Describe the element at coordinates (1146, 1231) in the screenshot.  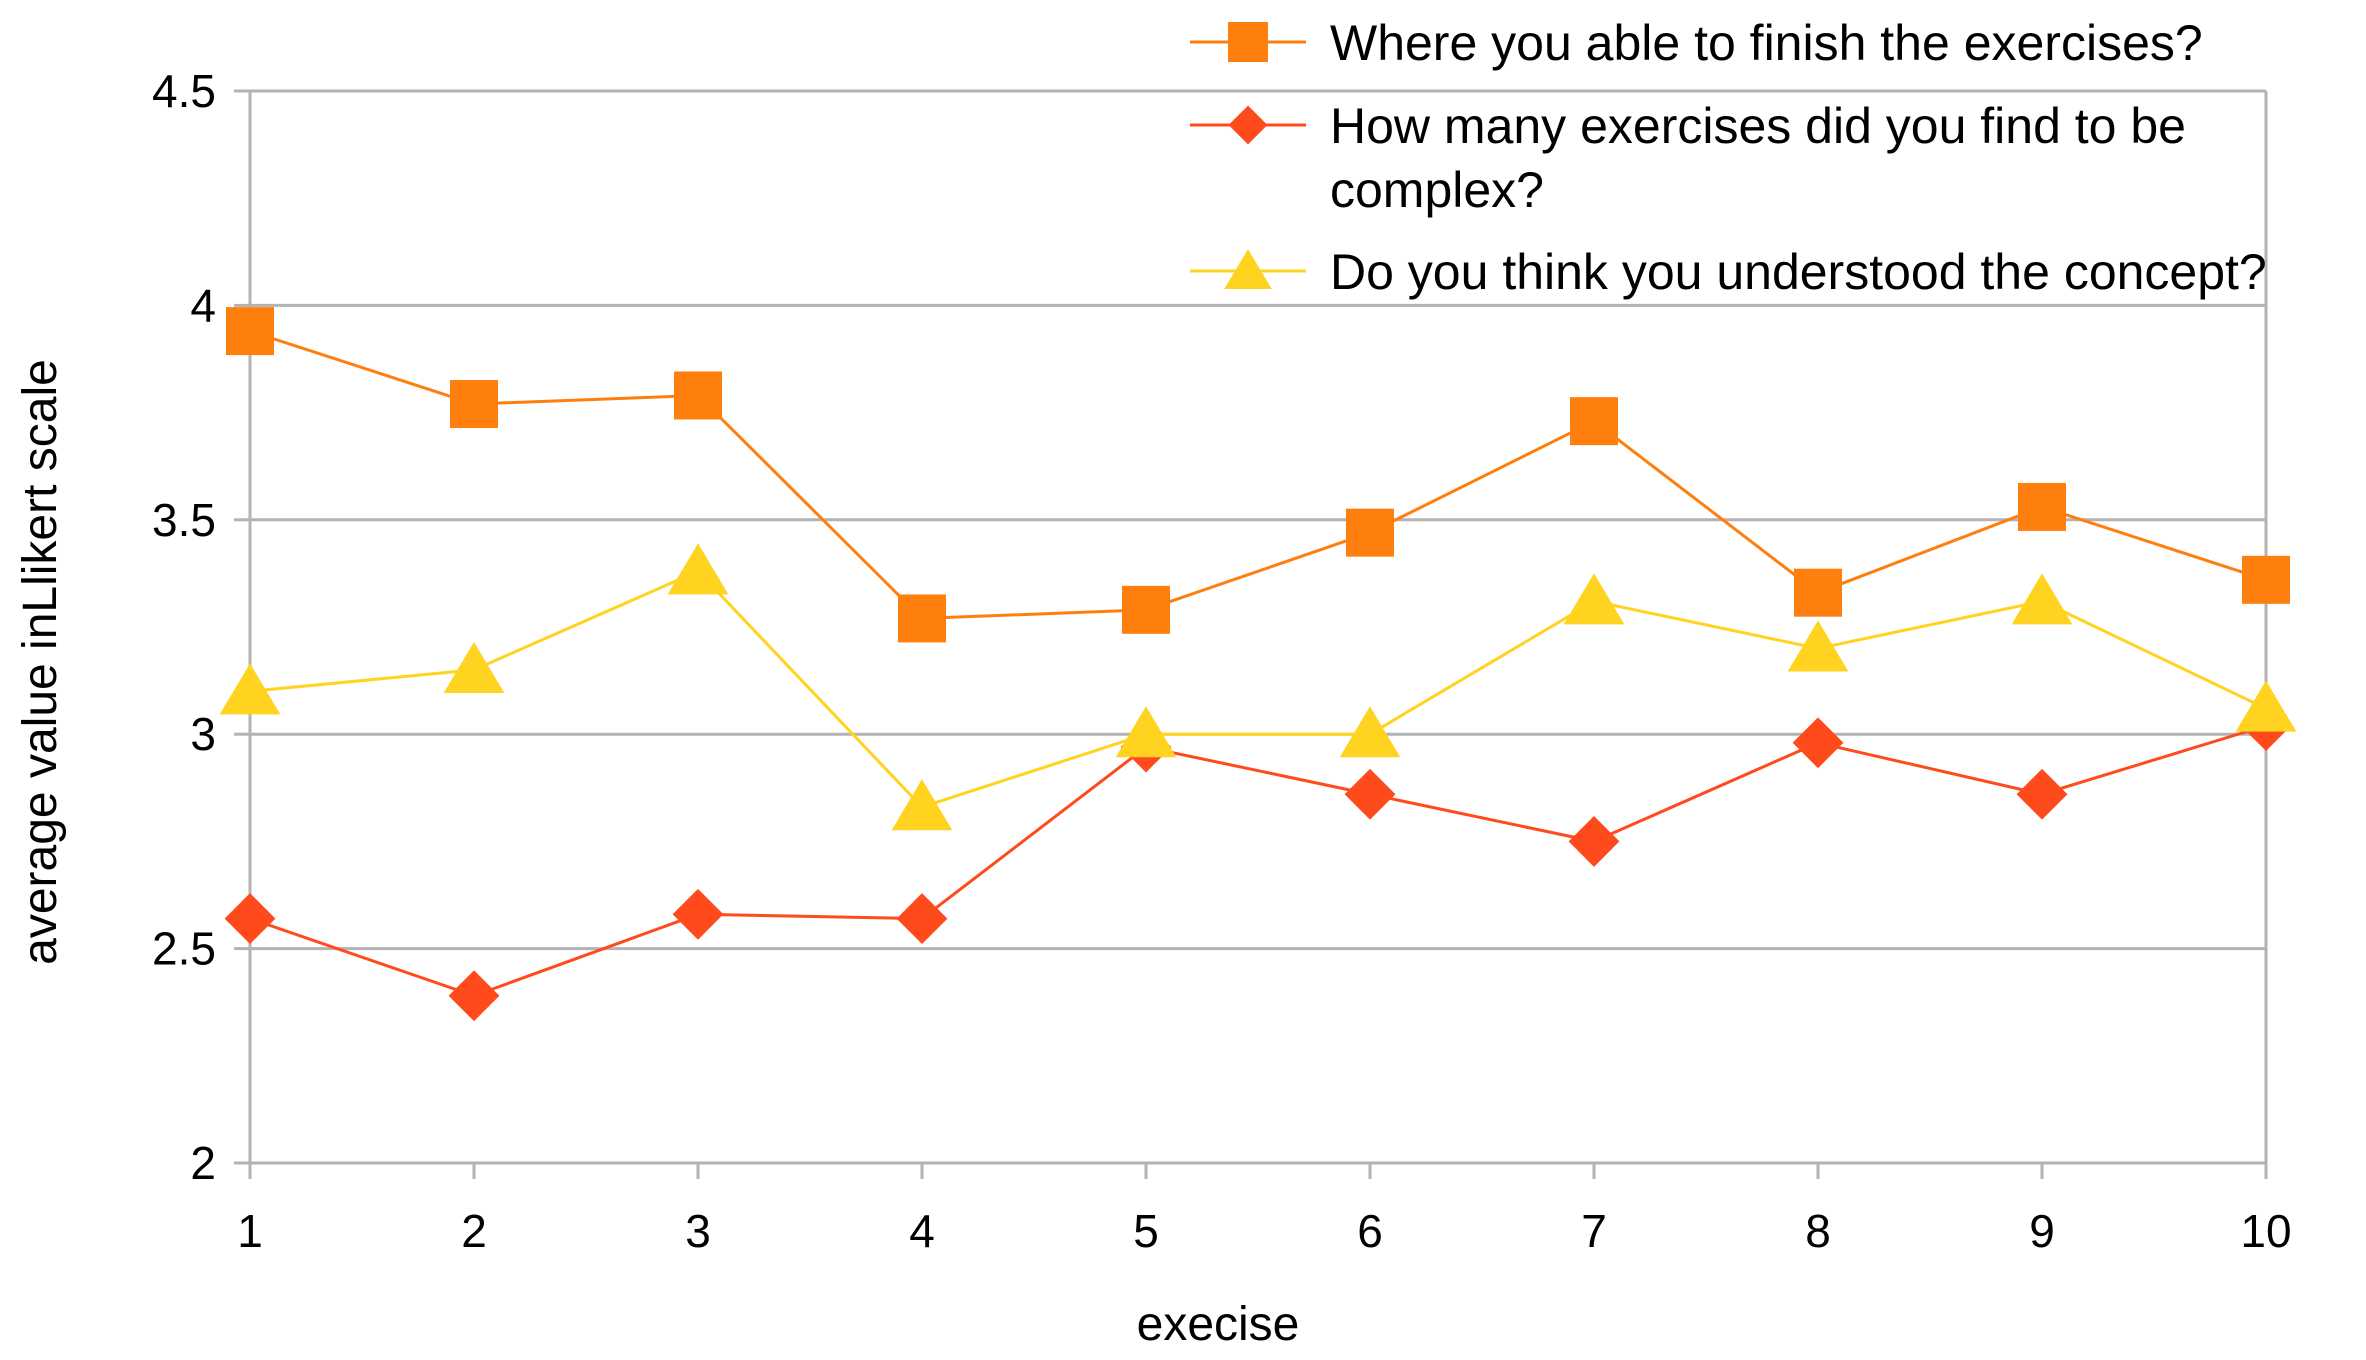
I see `x-tick-label: 5` at that location.